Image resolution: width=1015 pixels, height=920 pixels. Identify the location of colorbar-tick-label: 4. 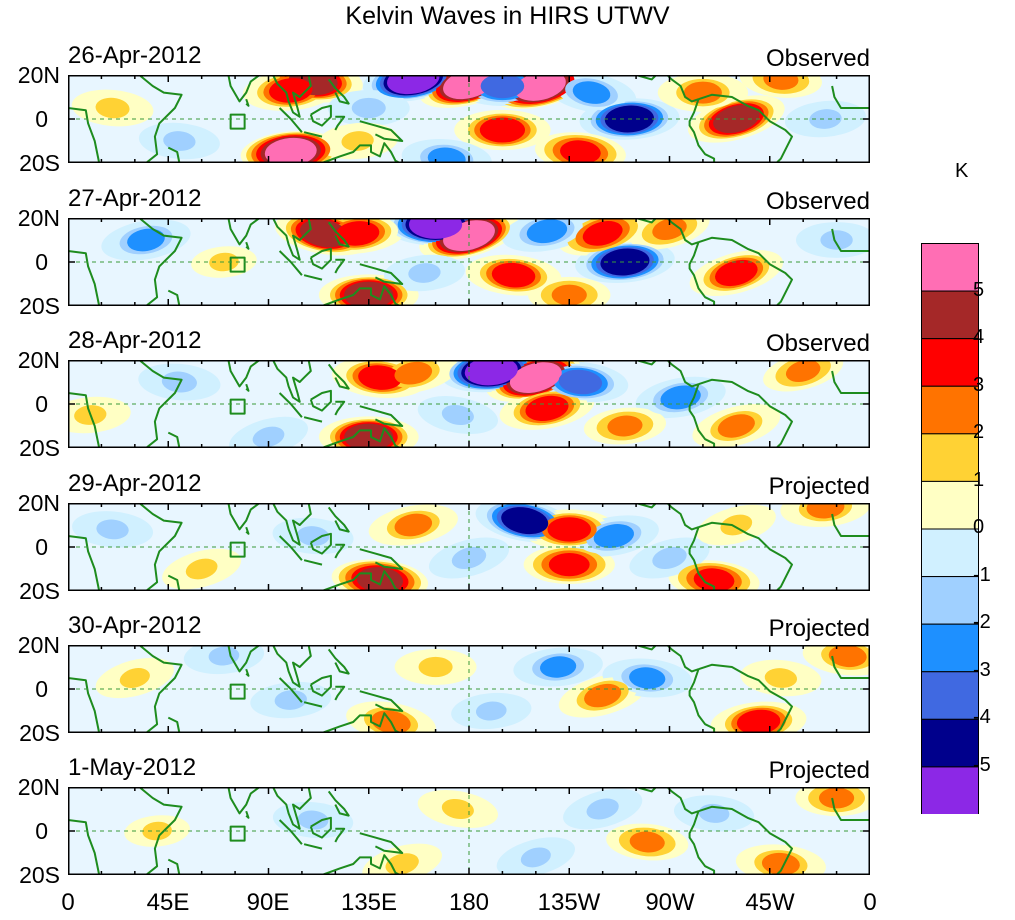
(979, 337).